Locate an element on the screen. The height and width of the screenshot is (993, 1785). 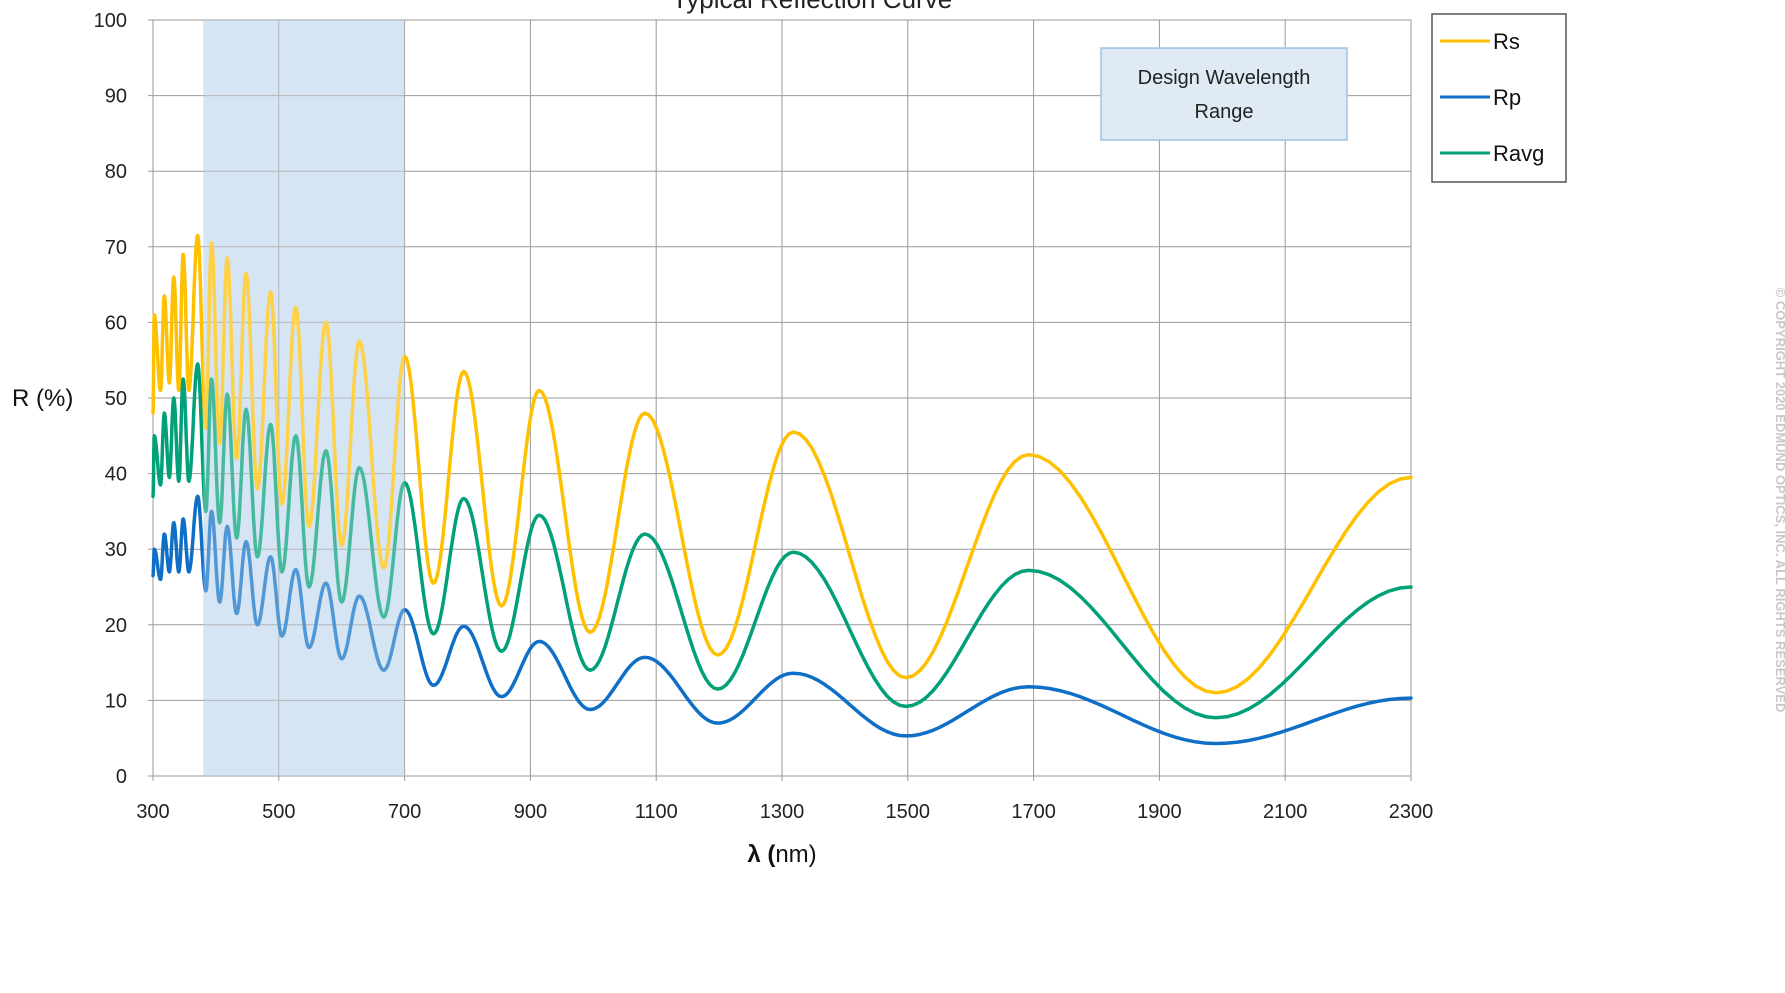
x-tick-label: 1100 is located at coordinates (656, 812).